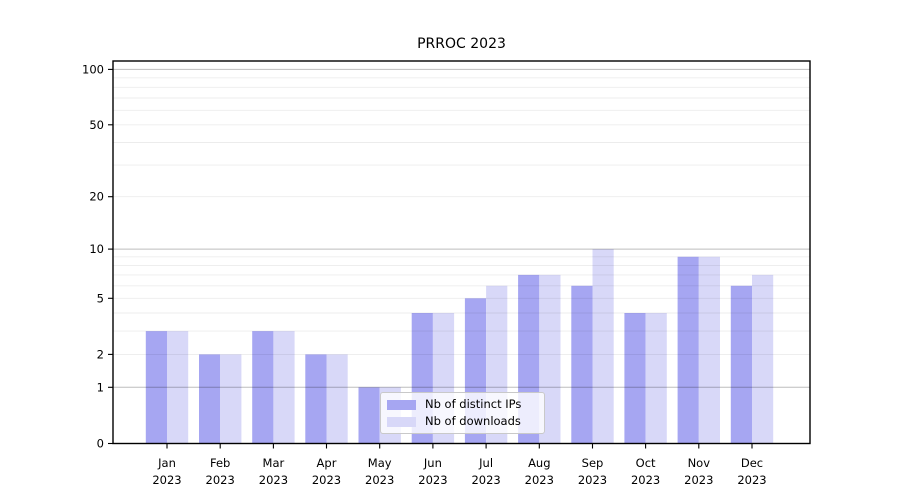  What do you see at coordinates (401, 404) in the screenshot?
I see `legend-swatch-distinct-ips` at bounding box center [401, 404].